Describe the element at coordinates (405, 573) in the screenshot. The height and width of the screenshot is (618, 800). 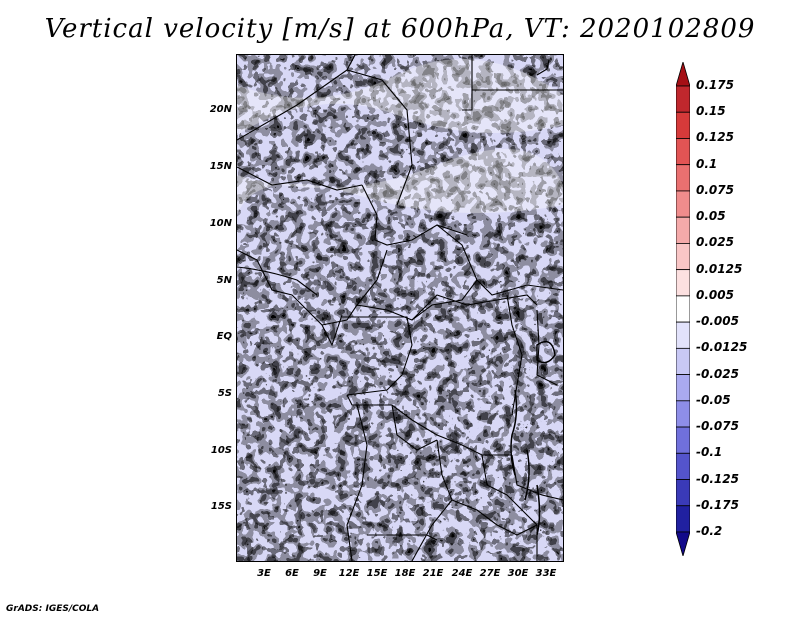
I see `lon-label-18e: 18E` at that location.